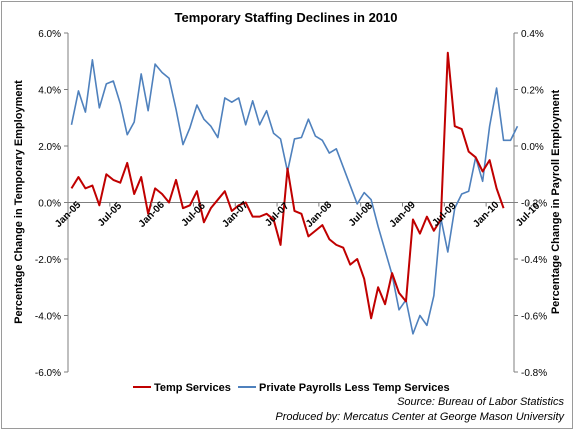 The width and height of the screenshot is (576, 435). Describe the element at coordinates (48, 260) in the screenshot. I see `y-left-tick-label: -2.0%` at that location.